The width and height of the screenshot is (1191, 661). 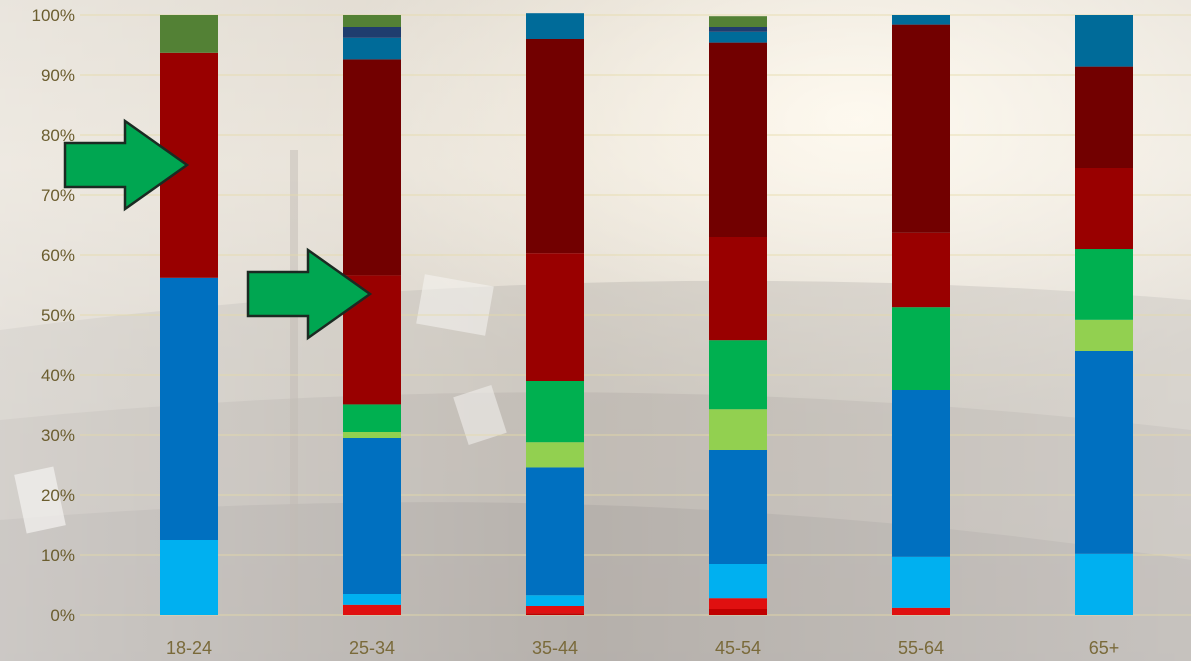 I want to click on y-tick-label: 40%, so click(x=58, y=375).